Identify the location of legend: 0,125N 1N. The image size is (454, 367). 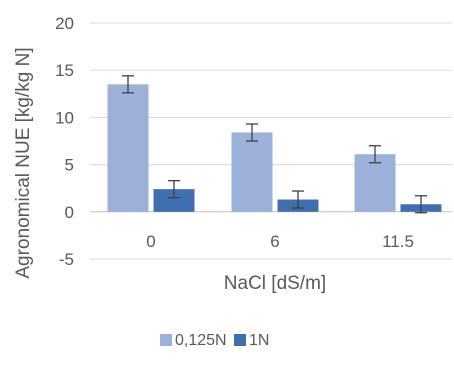
(214, 340).